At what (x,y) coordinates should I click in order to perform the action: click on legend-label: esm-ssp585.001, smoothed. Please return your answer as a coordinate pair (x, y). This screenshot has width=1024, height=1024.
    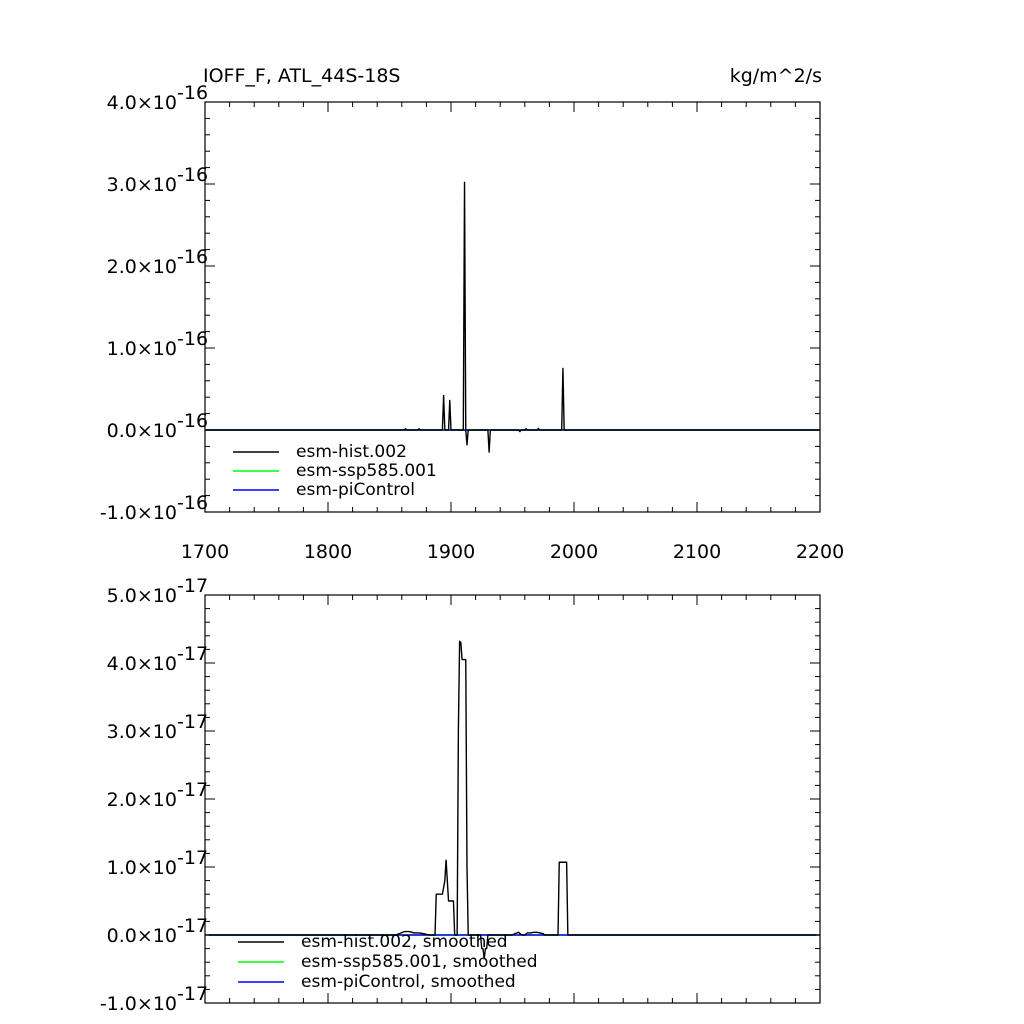
    Looking at the image, I should click on (419, 962).